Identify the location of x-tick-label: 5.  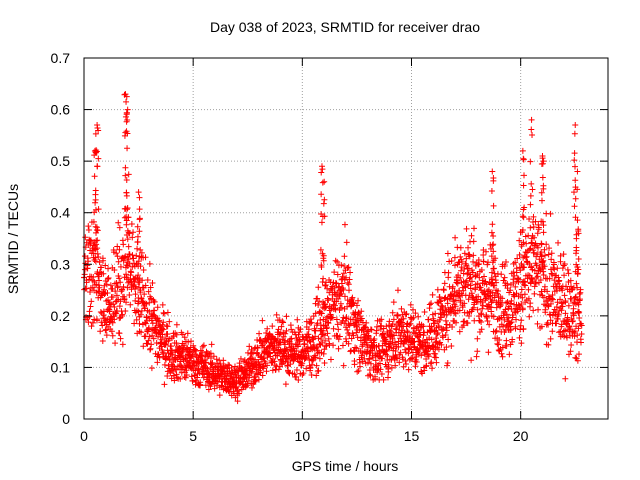
(193, 436).